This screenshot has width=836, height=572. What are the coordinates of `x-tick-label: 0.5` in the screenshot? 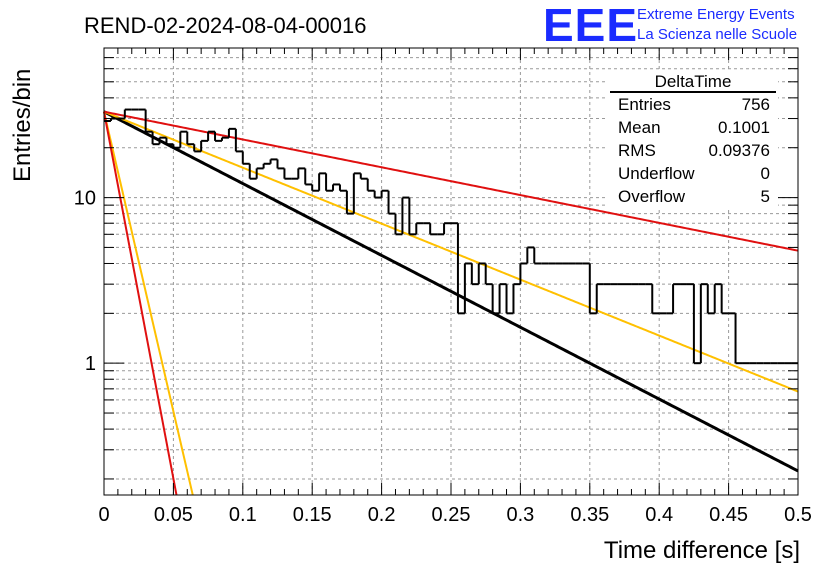 It's located at (798, 515).